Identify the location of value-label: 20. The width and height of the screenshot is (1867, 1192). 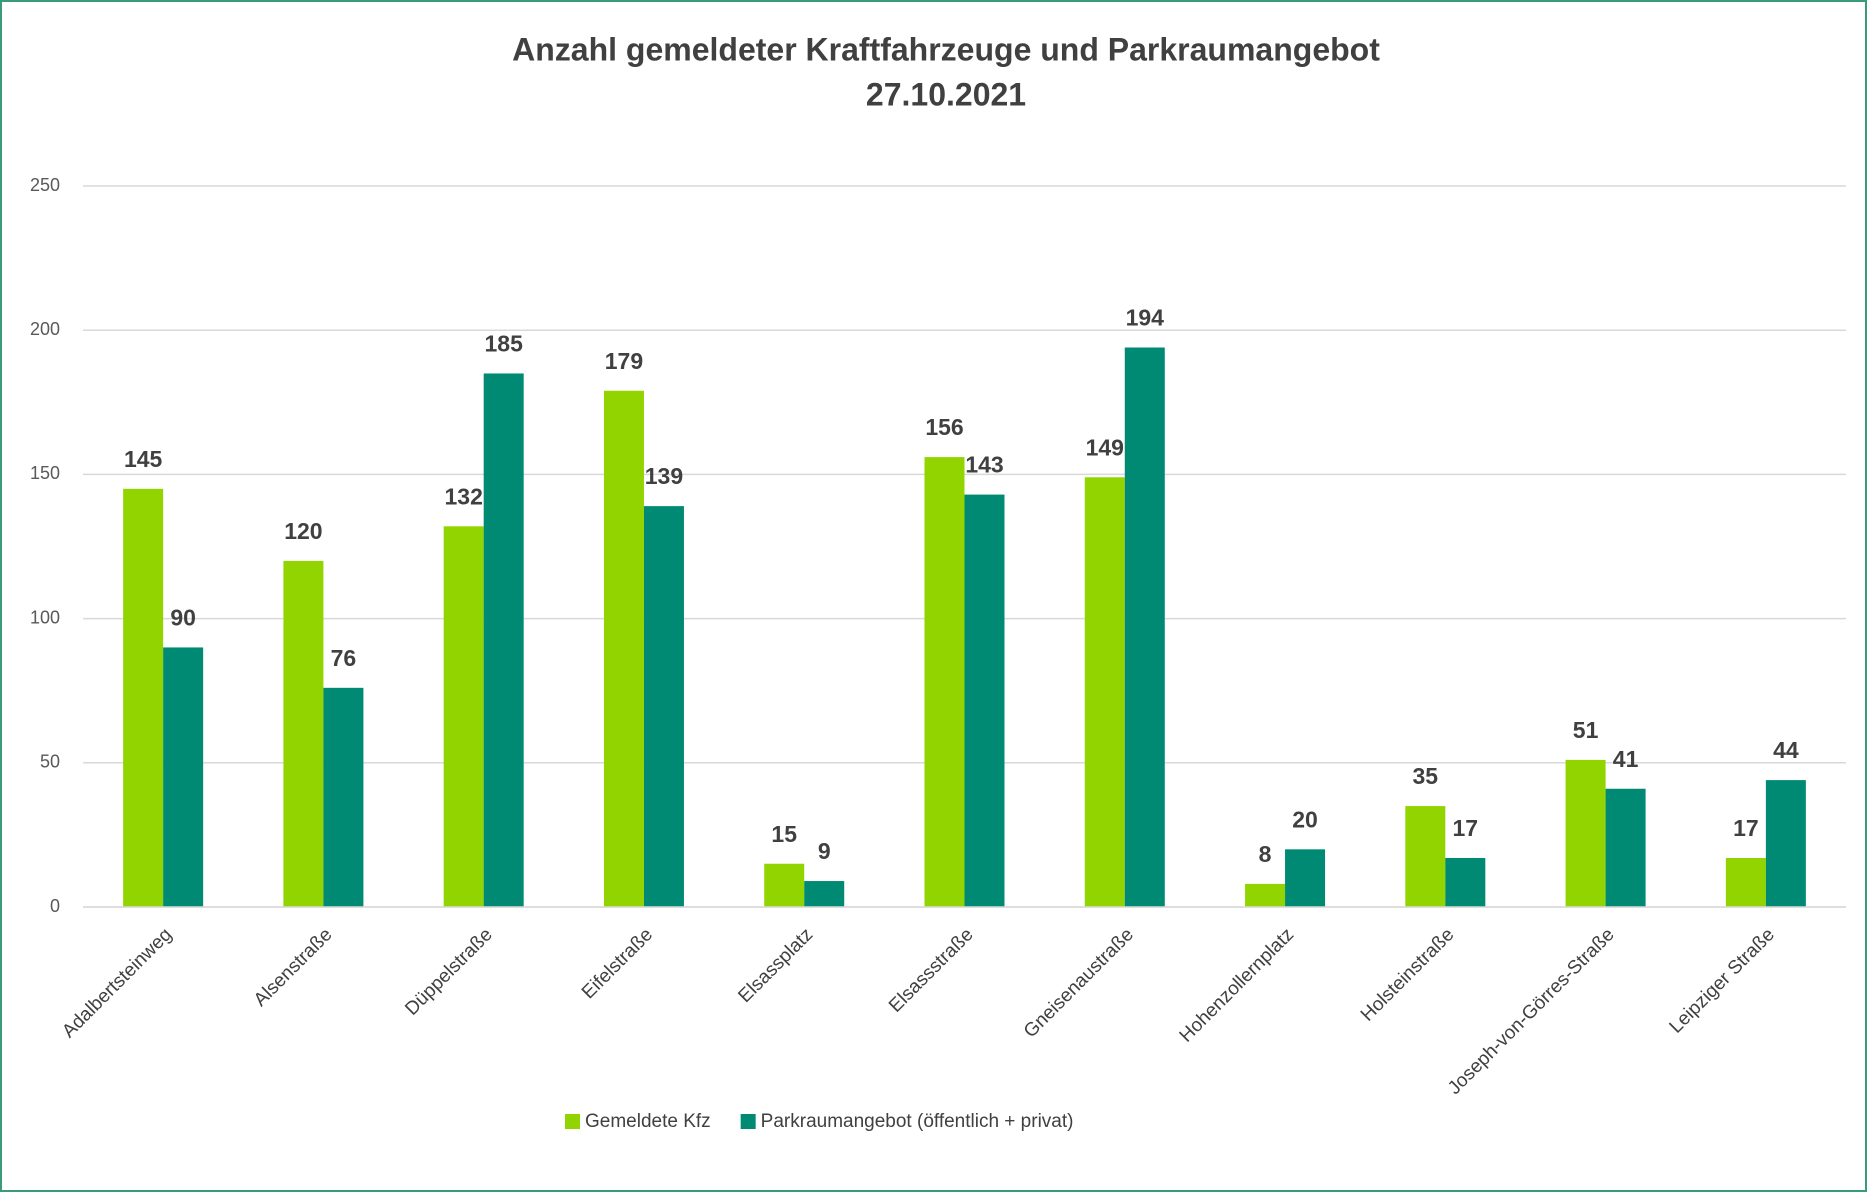
(1305, 819).